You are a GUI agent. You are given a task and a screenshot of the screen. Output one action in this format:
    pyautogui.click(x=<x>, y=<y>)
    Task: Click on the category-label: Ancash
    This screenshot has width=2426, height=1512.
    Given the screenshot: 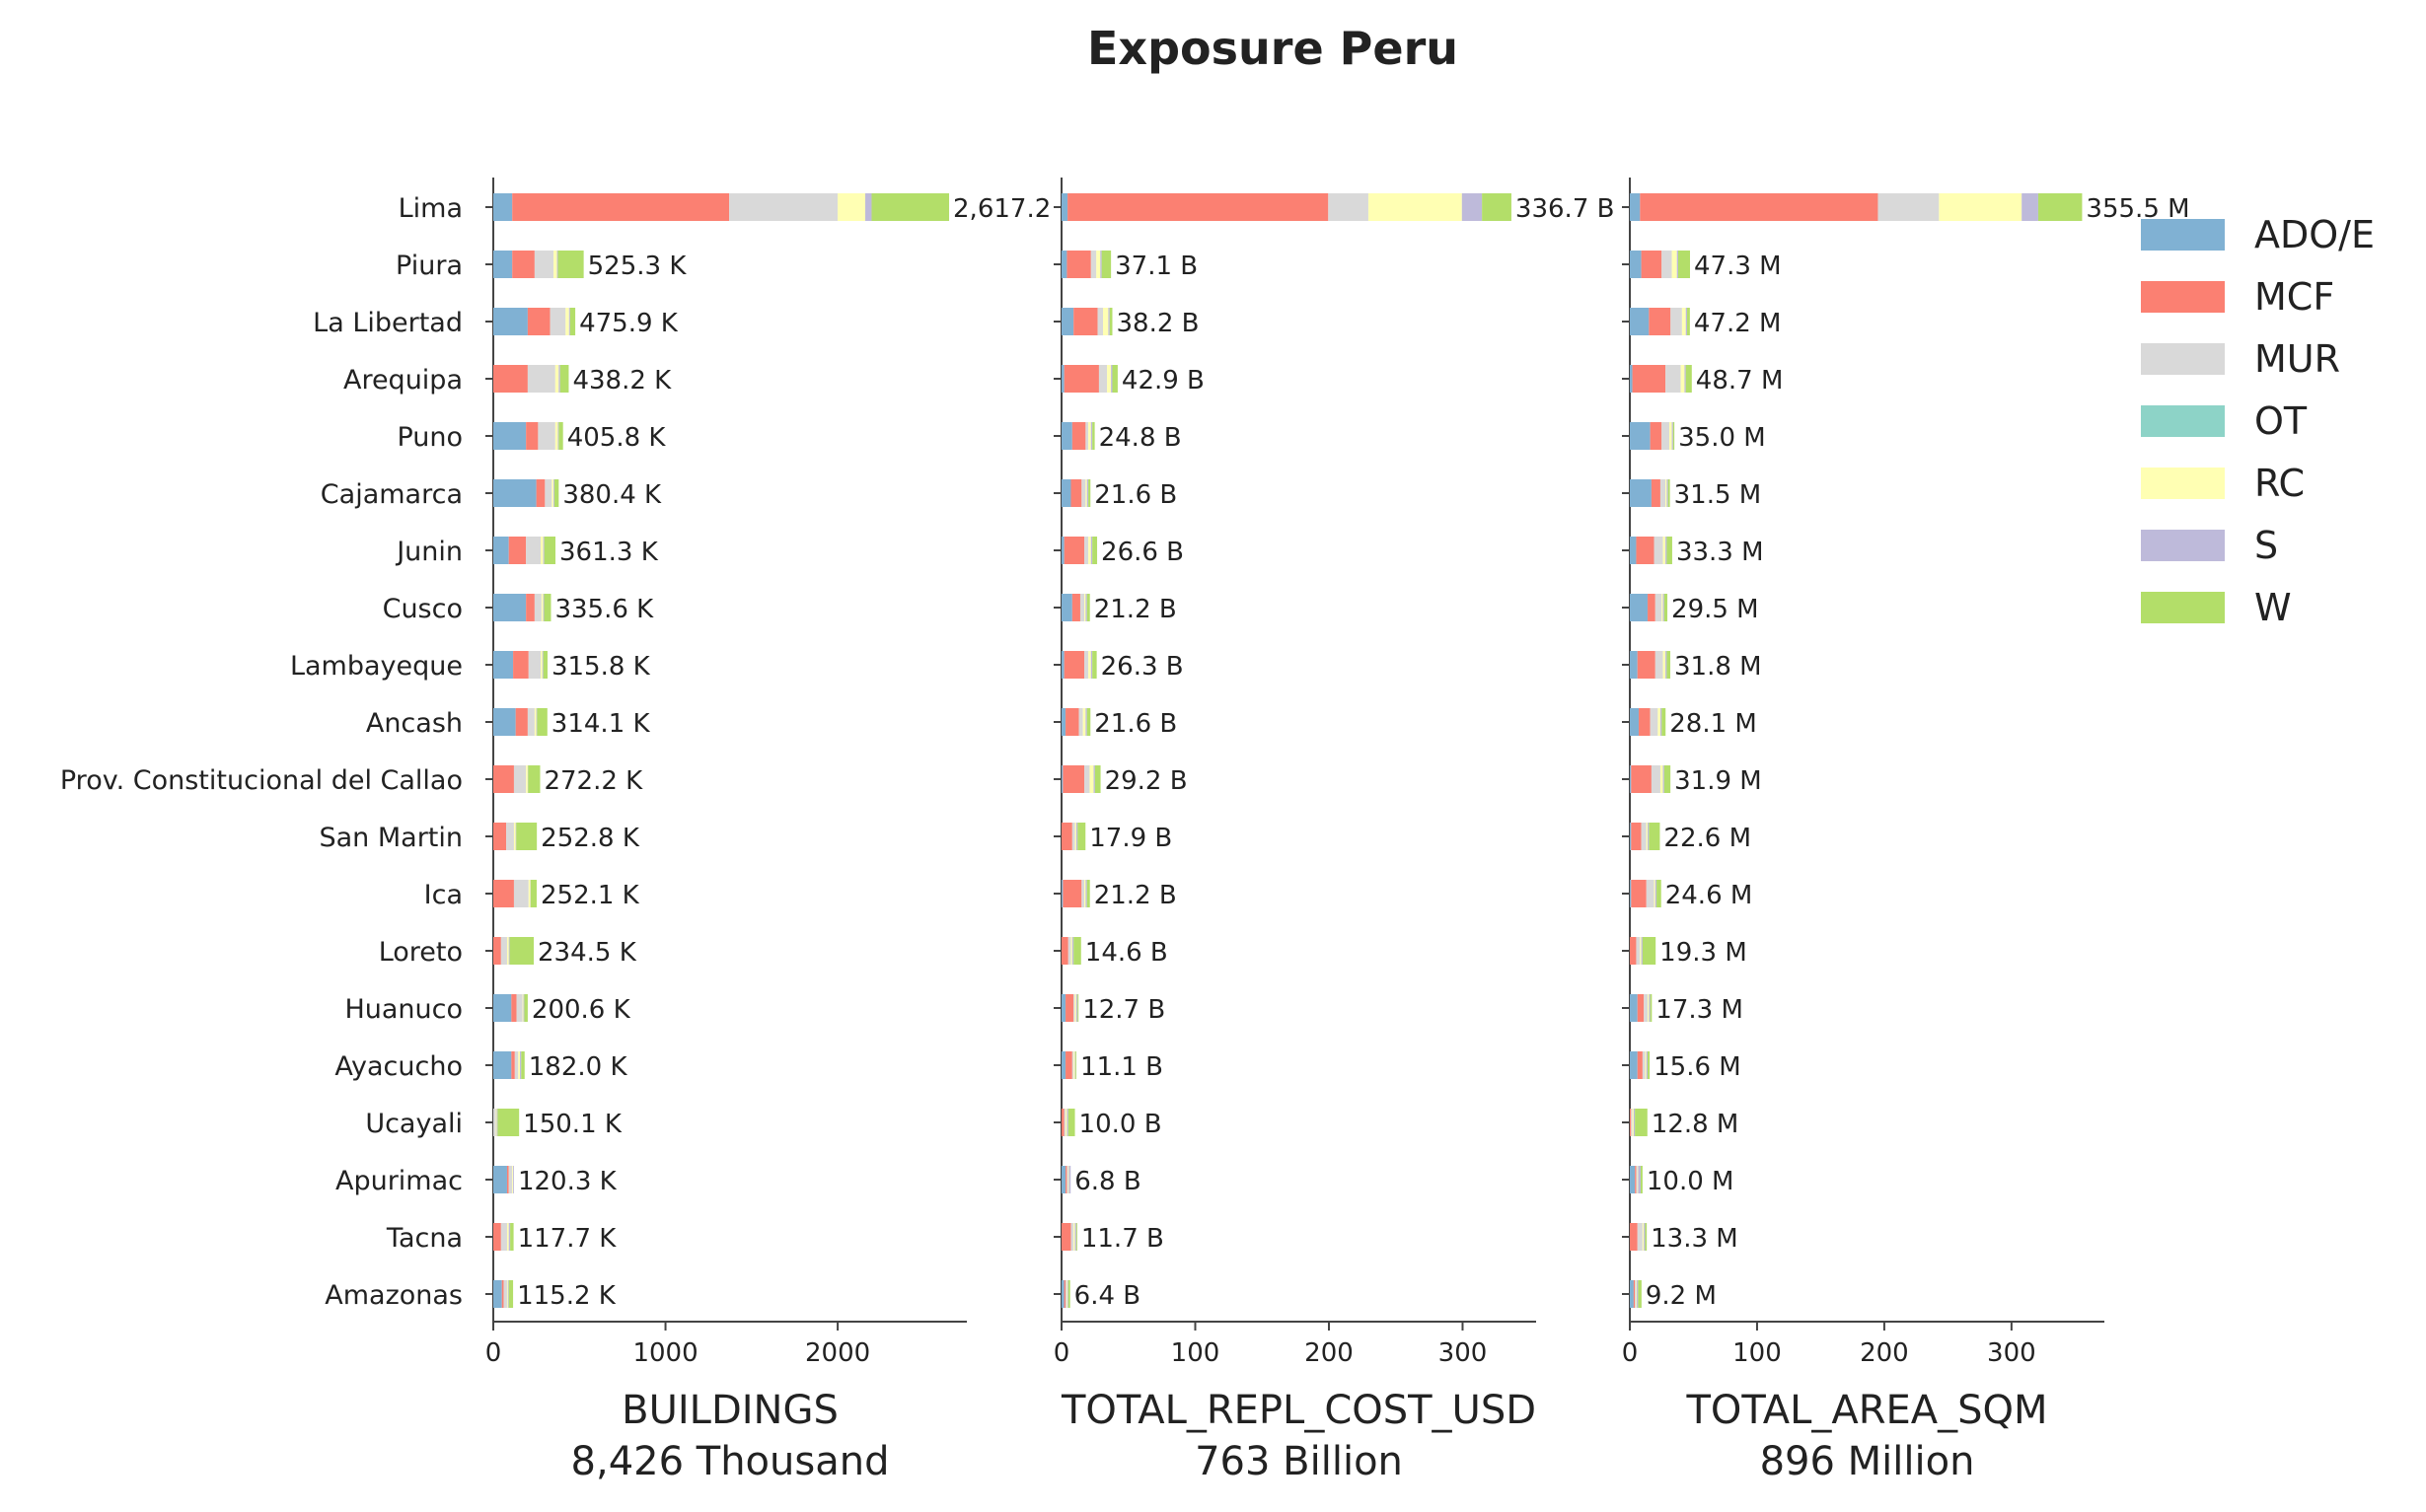 What is the action you would take?
    pyautogui.click(x=414, y=723)
    